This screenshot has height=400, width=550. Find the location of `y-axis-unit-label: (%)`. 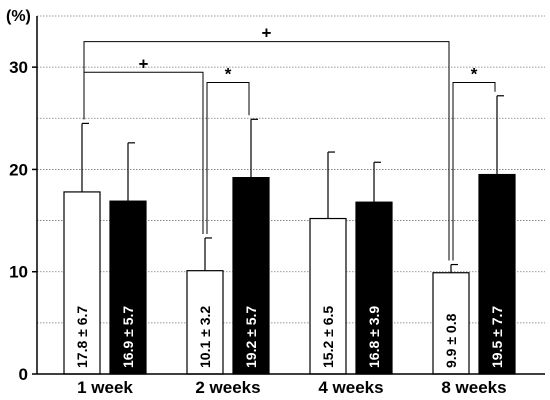

y-axis-unit-label: (%) is located at coordinates (18, 16).